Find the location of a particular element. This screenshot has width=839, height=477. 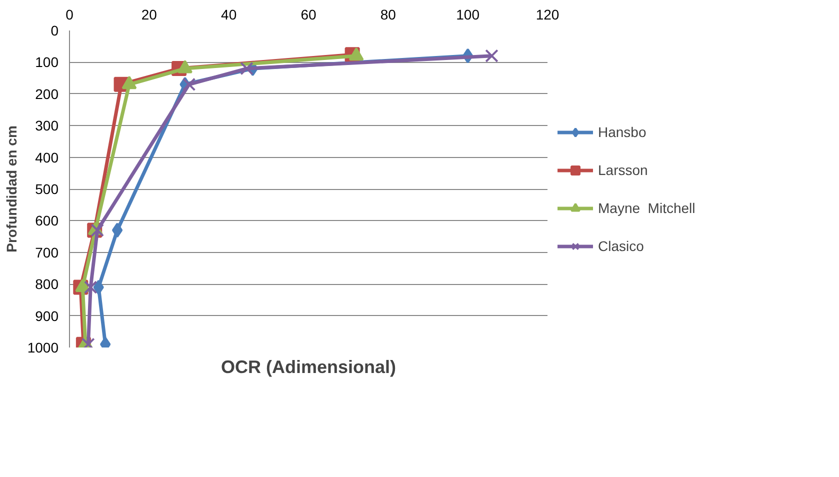

y-tick-label: 200 is located at coordinates (47, 94).